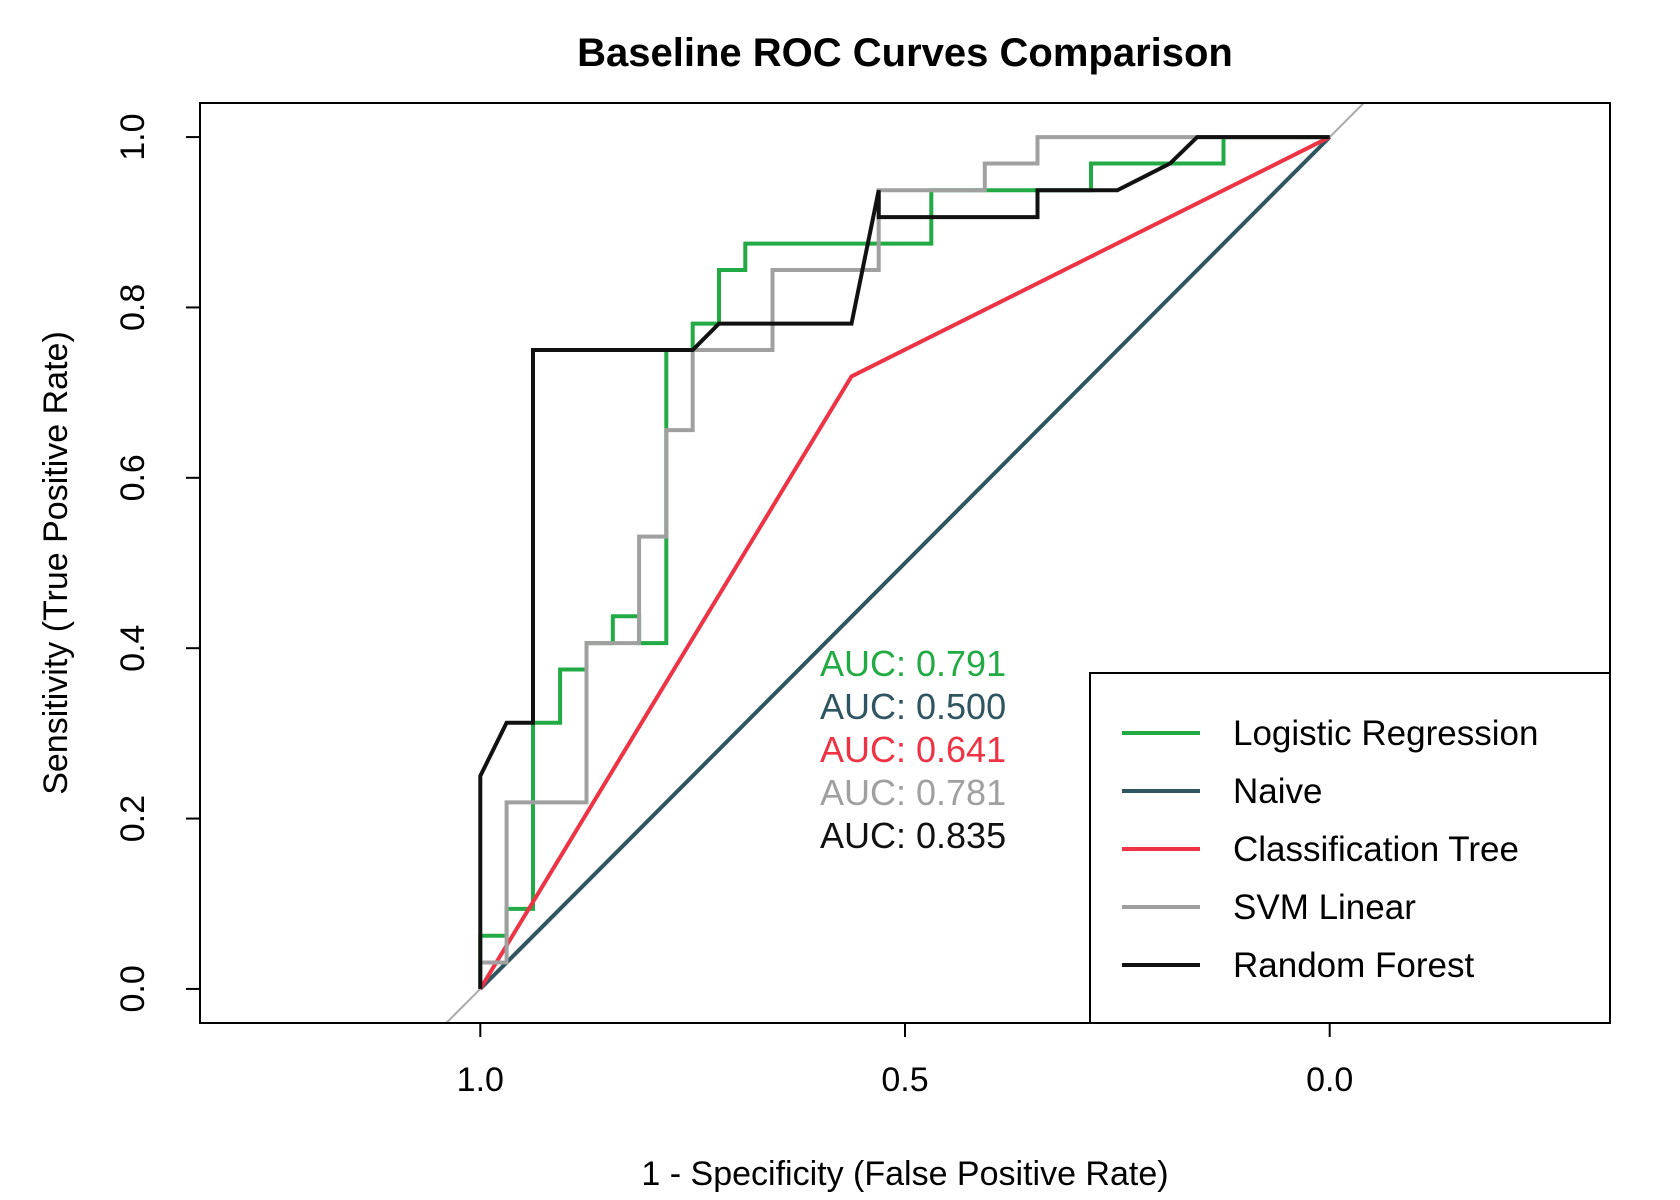  I want to click on y-axis-label: Sensitivity (True Positive Rate), so click(56, 563).